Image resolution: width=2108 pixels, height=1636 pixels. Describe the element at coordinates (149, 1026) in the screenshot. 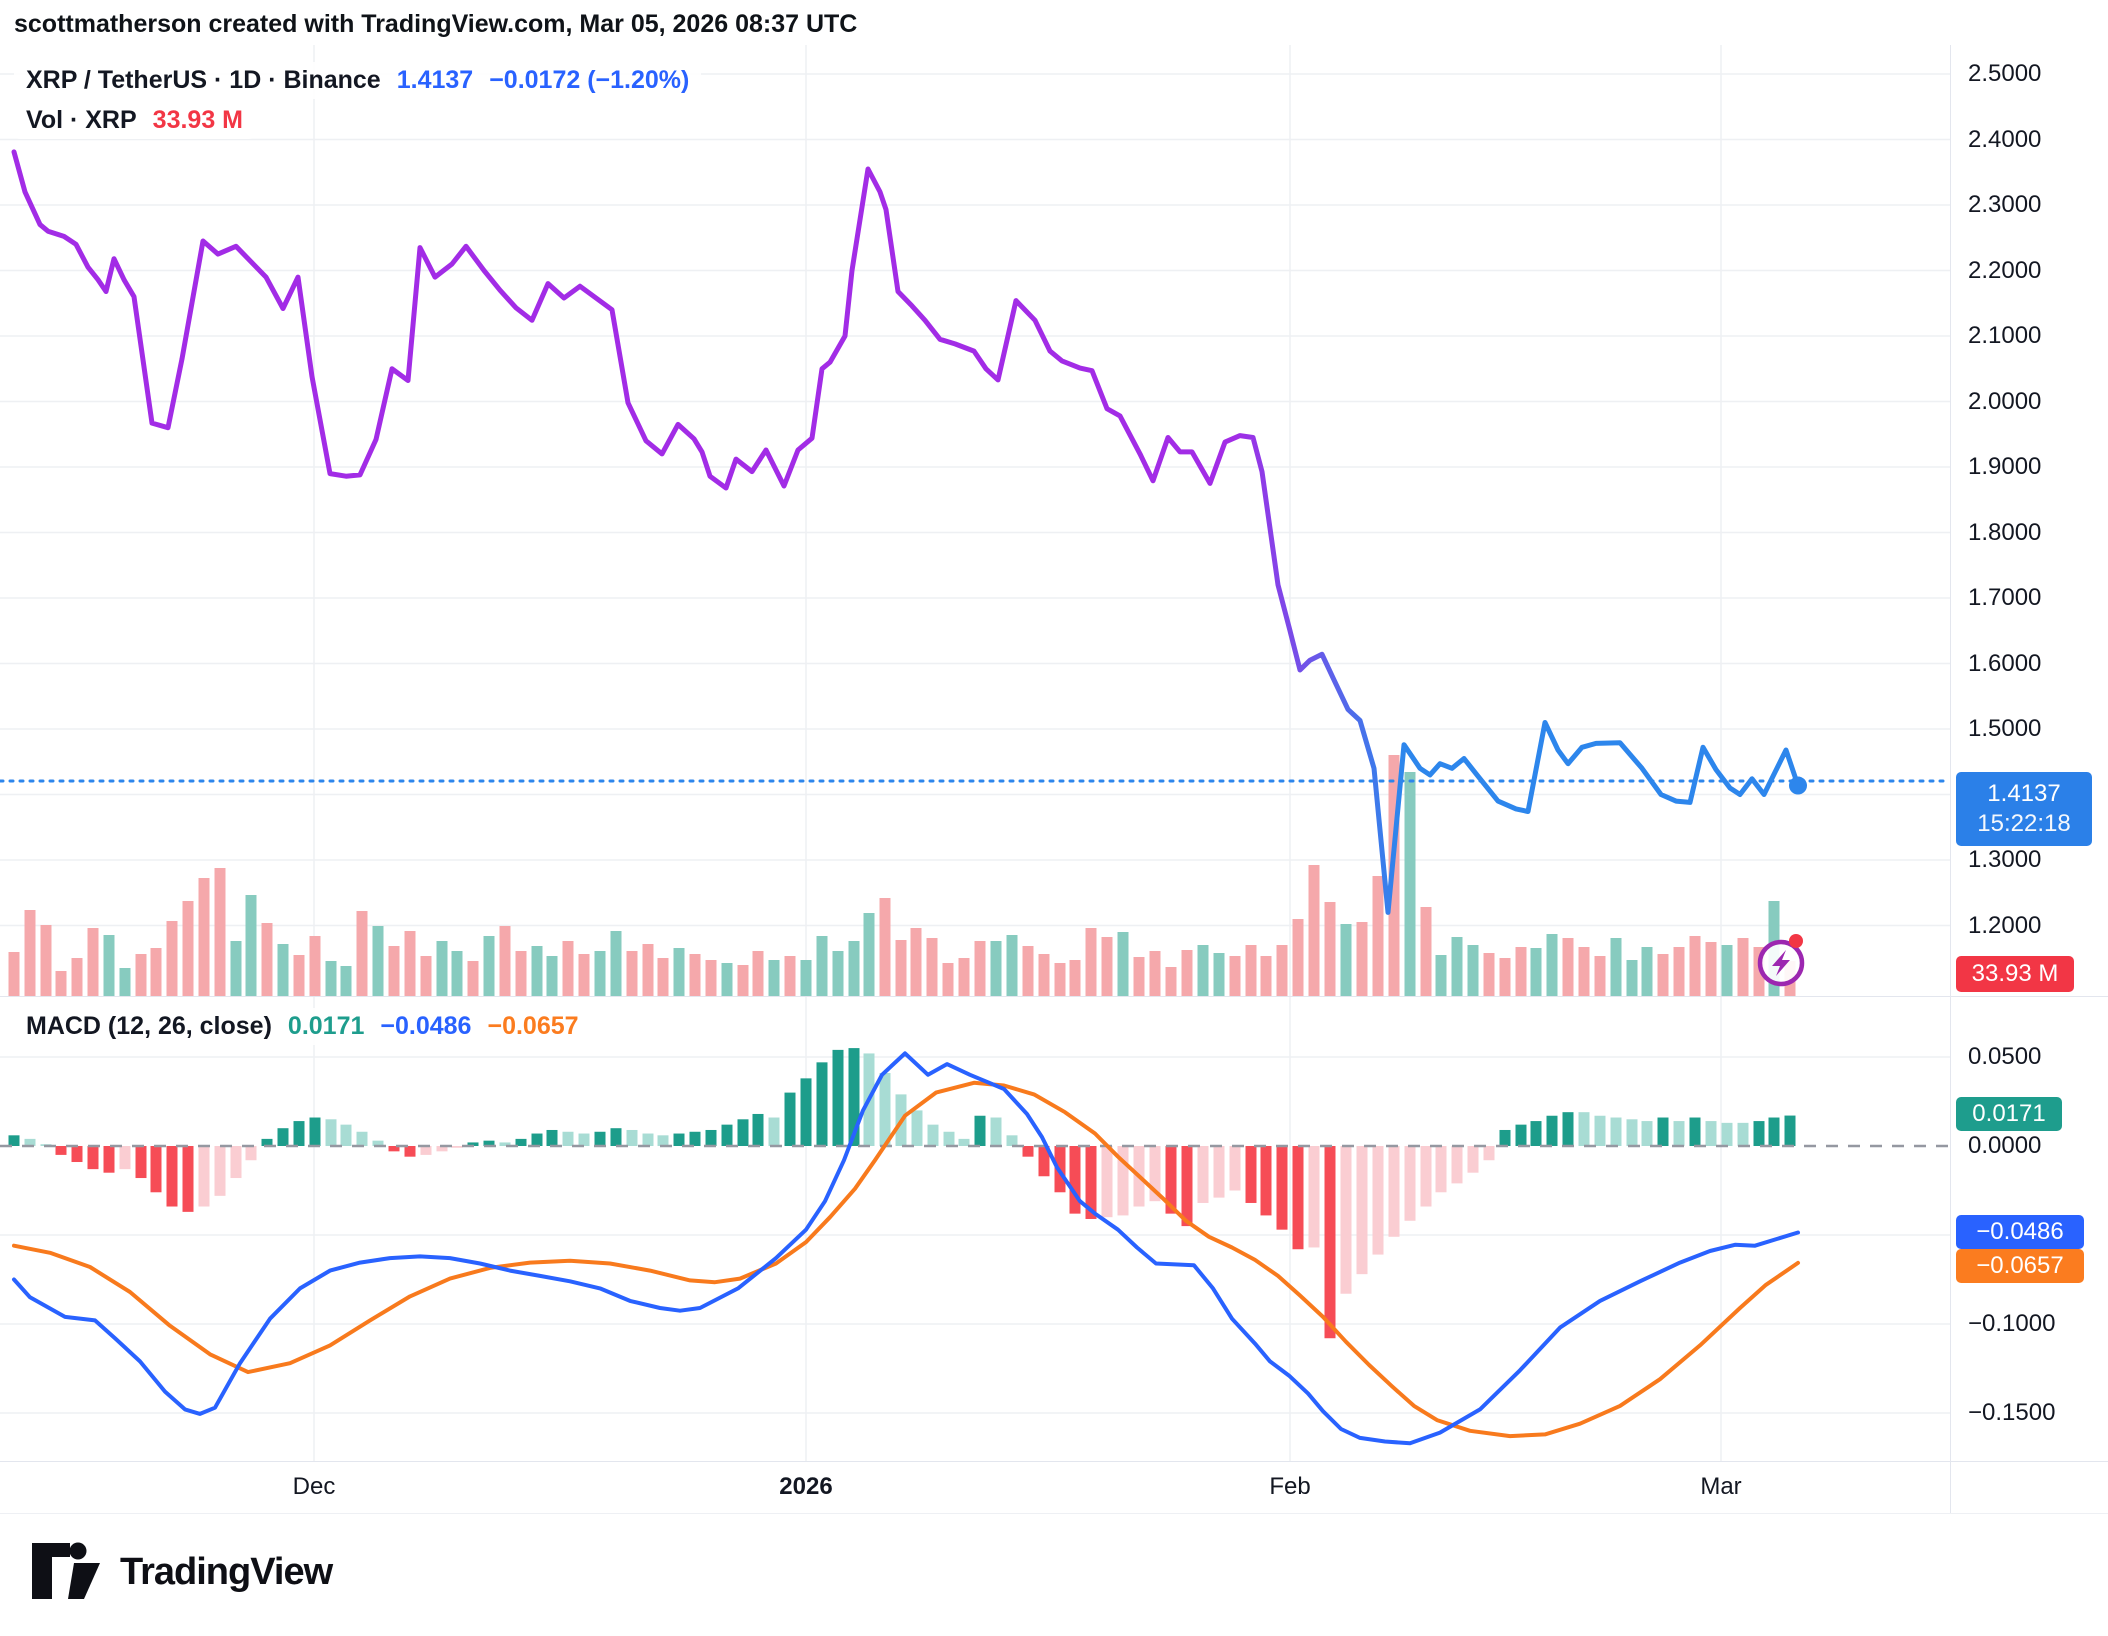

I see `macd-label: MACD (12, 26, close)` at that location.